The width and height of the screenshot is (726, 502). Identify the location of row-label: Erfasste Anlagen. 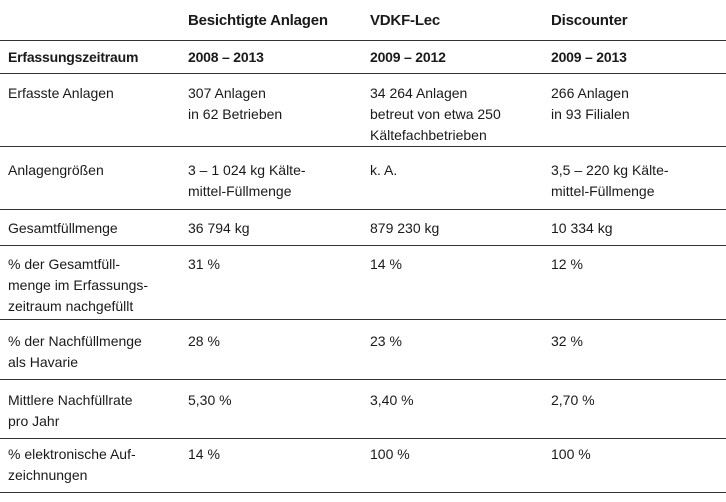
(61, 93).